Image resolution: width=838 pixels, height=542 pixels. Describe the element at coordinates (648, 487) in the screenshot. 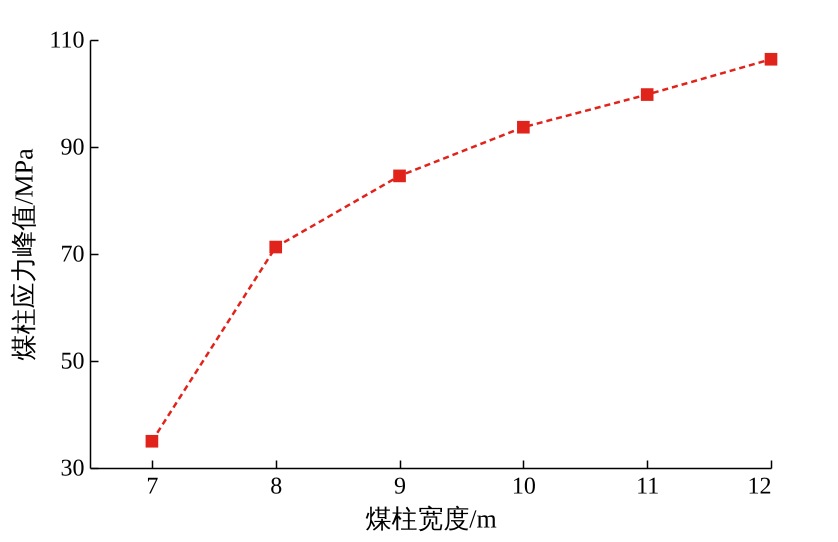

I see `x-tick-label: 11` at that location.